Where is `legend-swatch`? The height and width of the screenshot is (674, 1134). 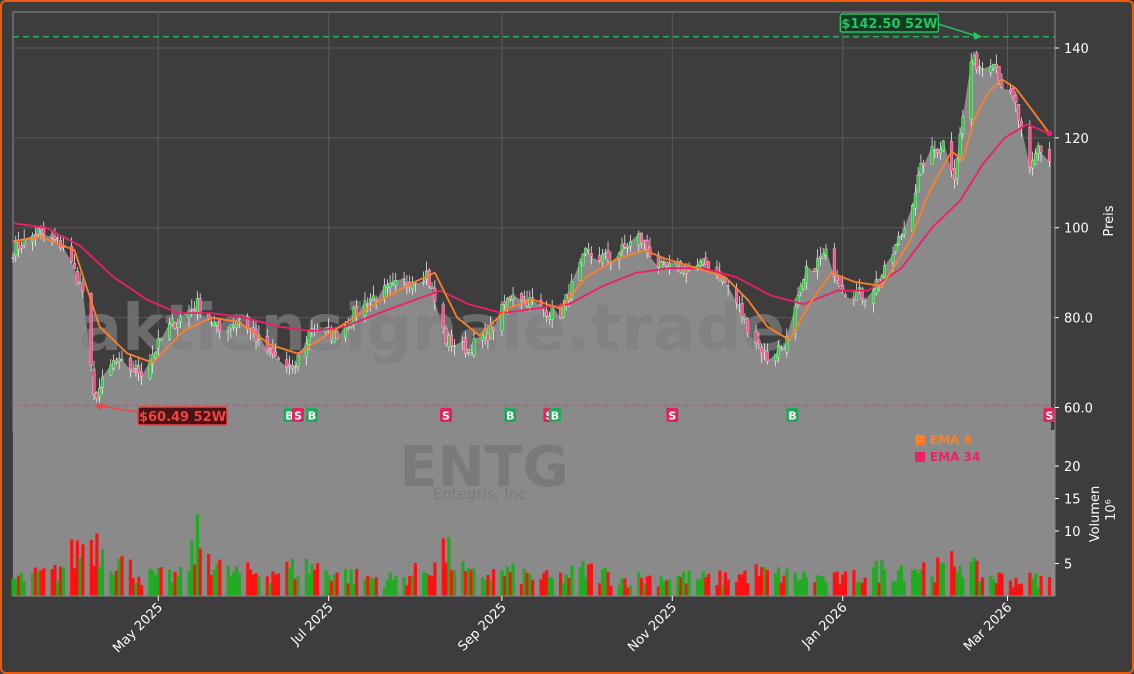 legend-swatch is located at coordinates (920, 440).